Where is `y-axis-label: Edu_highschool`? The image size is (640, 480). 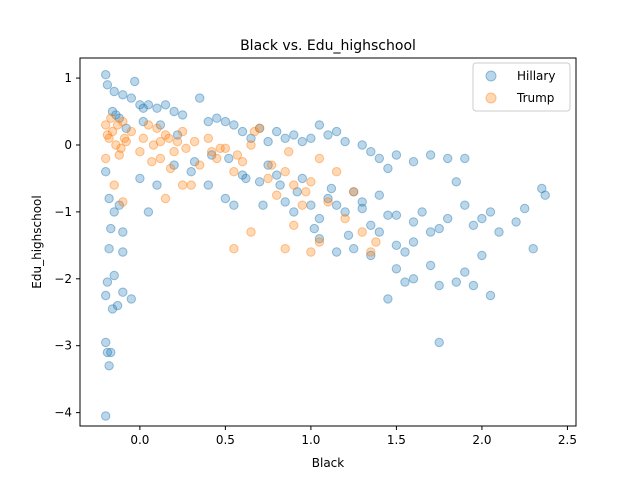 y-axis-label: Edu_highschool is located at coordinates (37, 241).